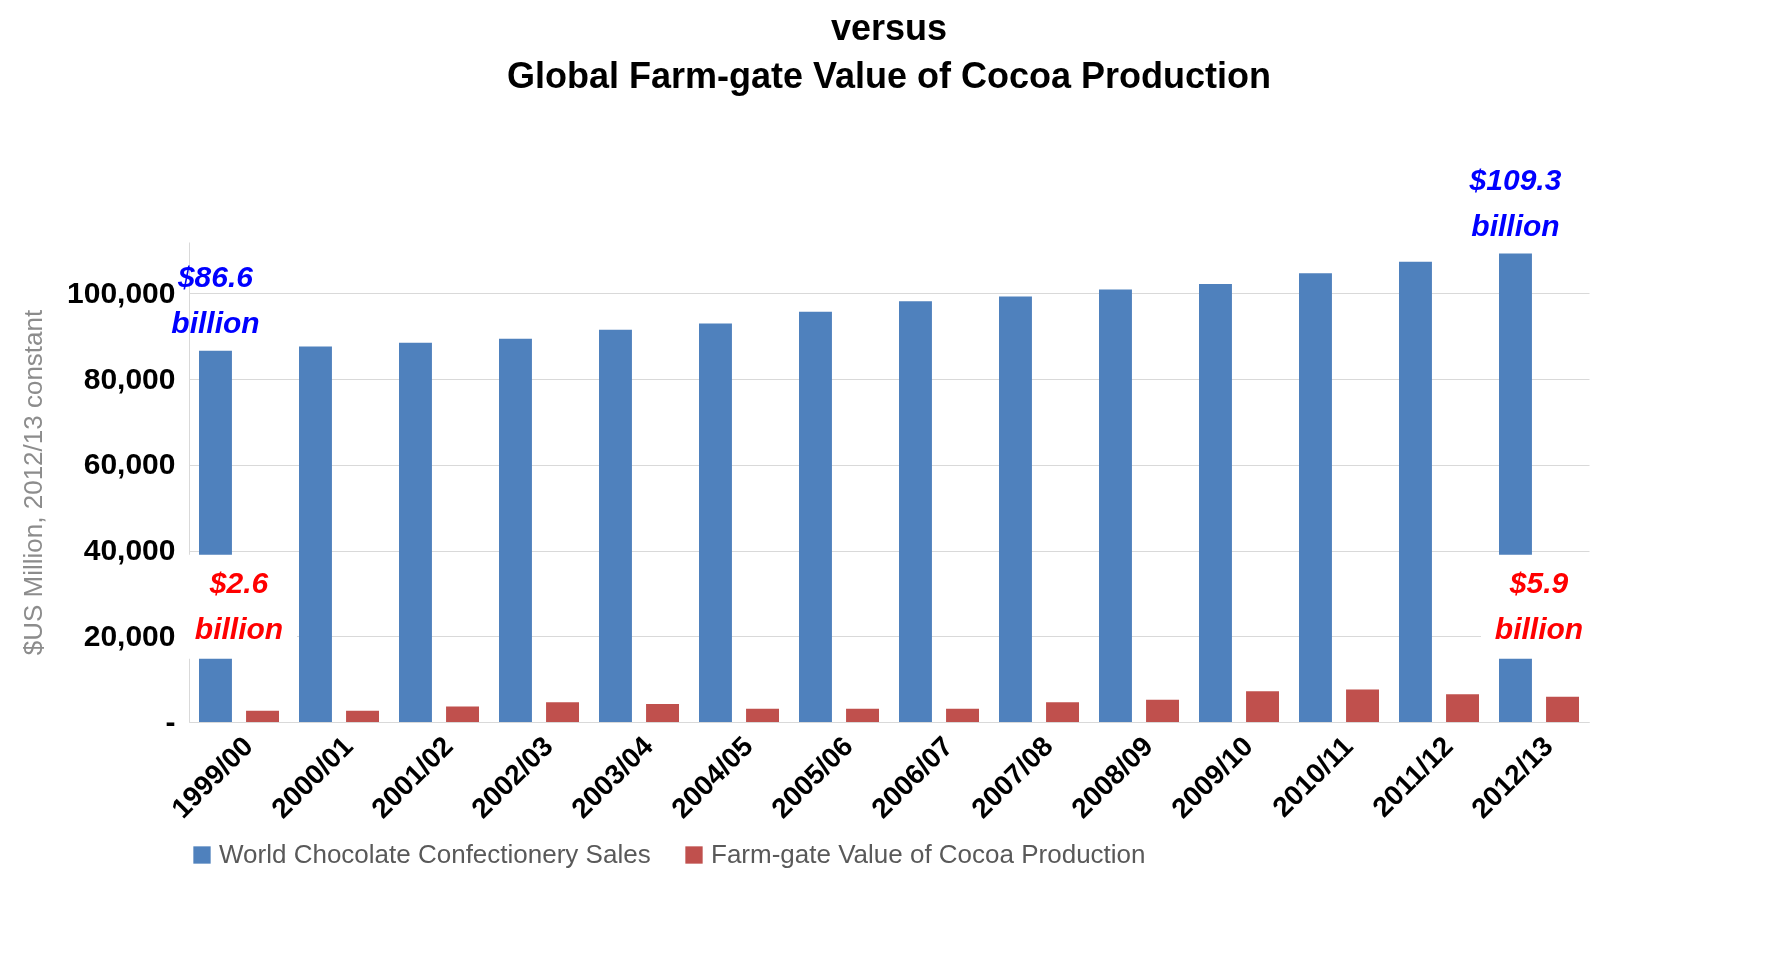 Image resolution: width=1776 pixels, height=964 pixels. I want to click on annotation: $109.3 billion, so click(1515, 202).